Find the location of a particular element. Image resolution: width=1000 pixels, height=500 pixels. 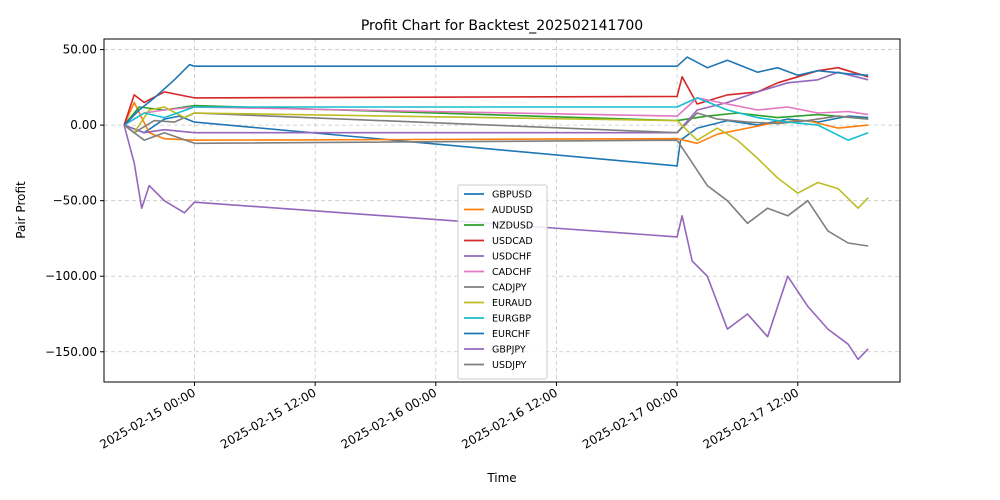

legend-label: EURCHF is located at coordinates (511, 334).